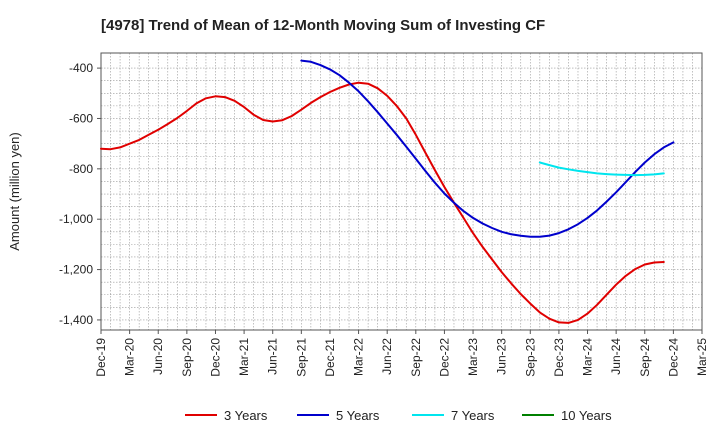  I want to click on series-line-7-years, so click(601, 169).